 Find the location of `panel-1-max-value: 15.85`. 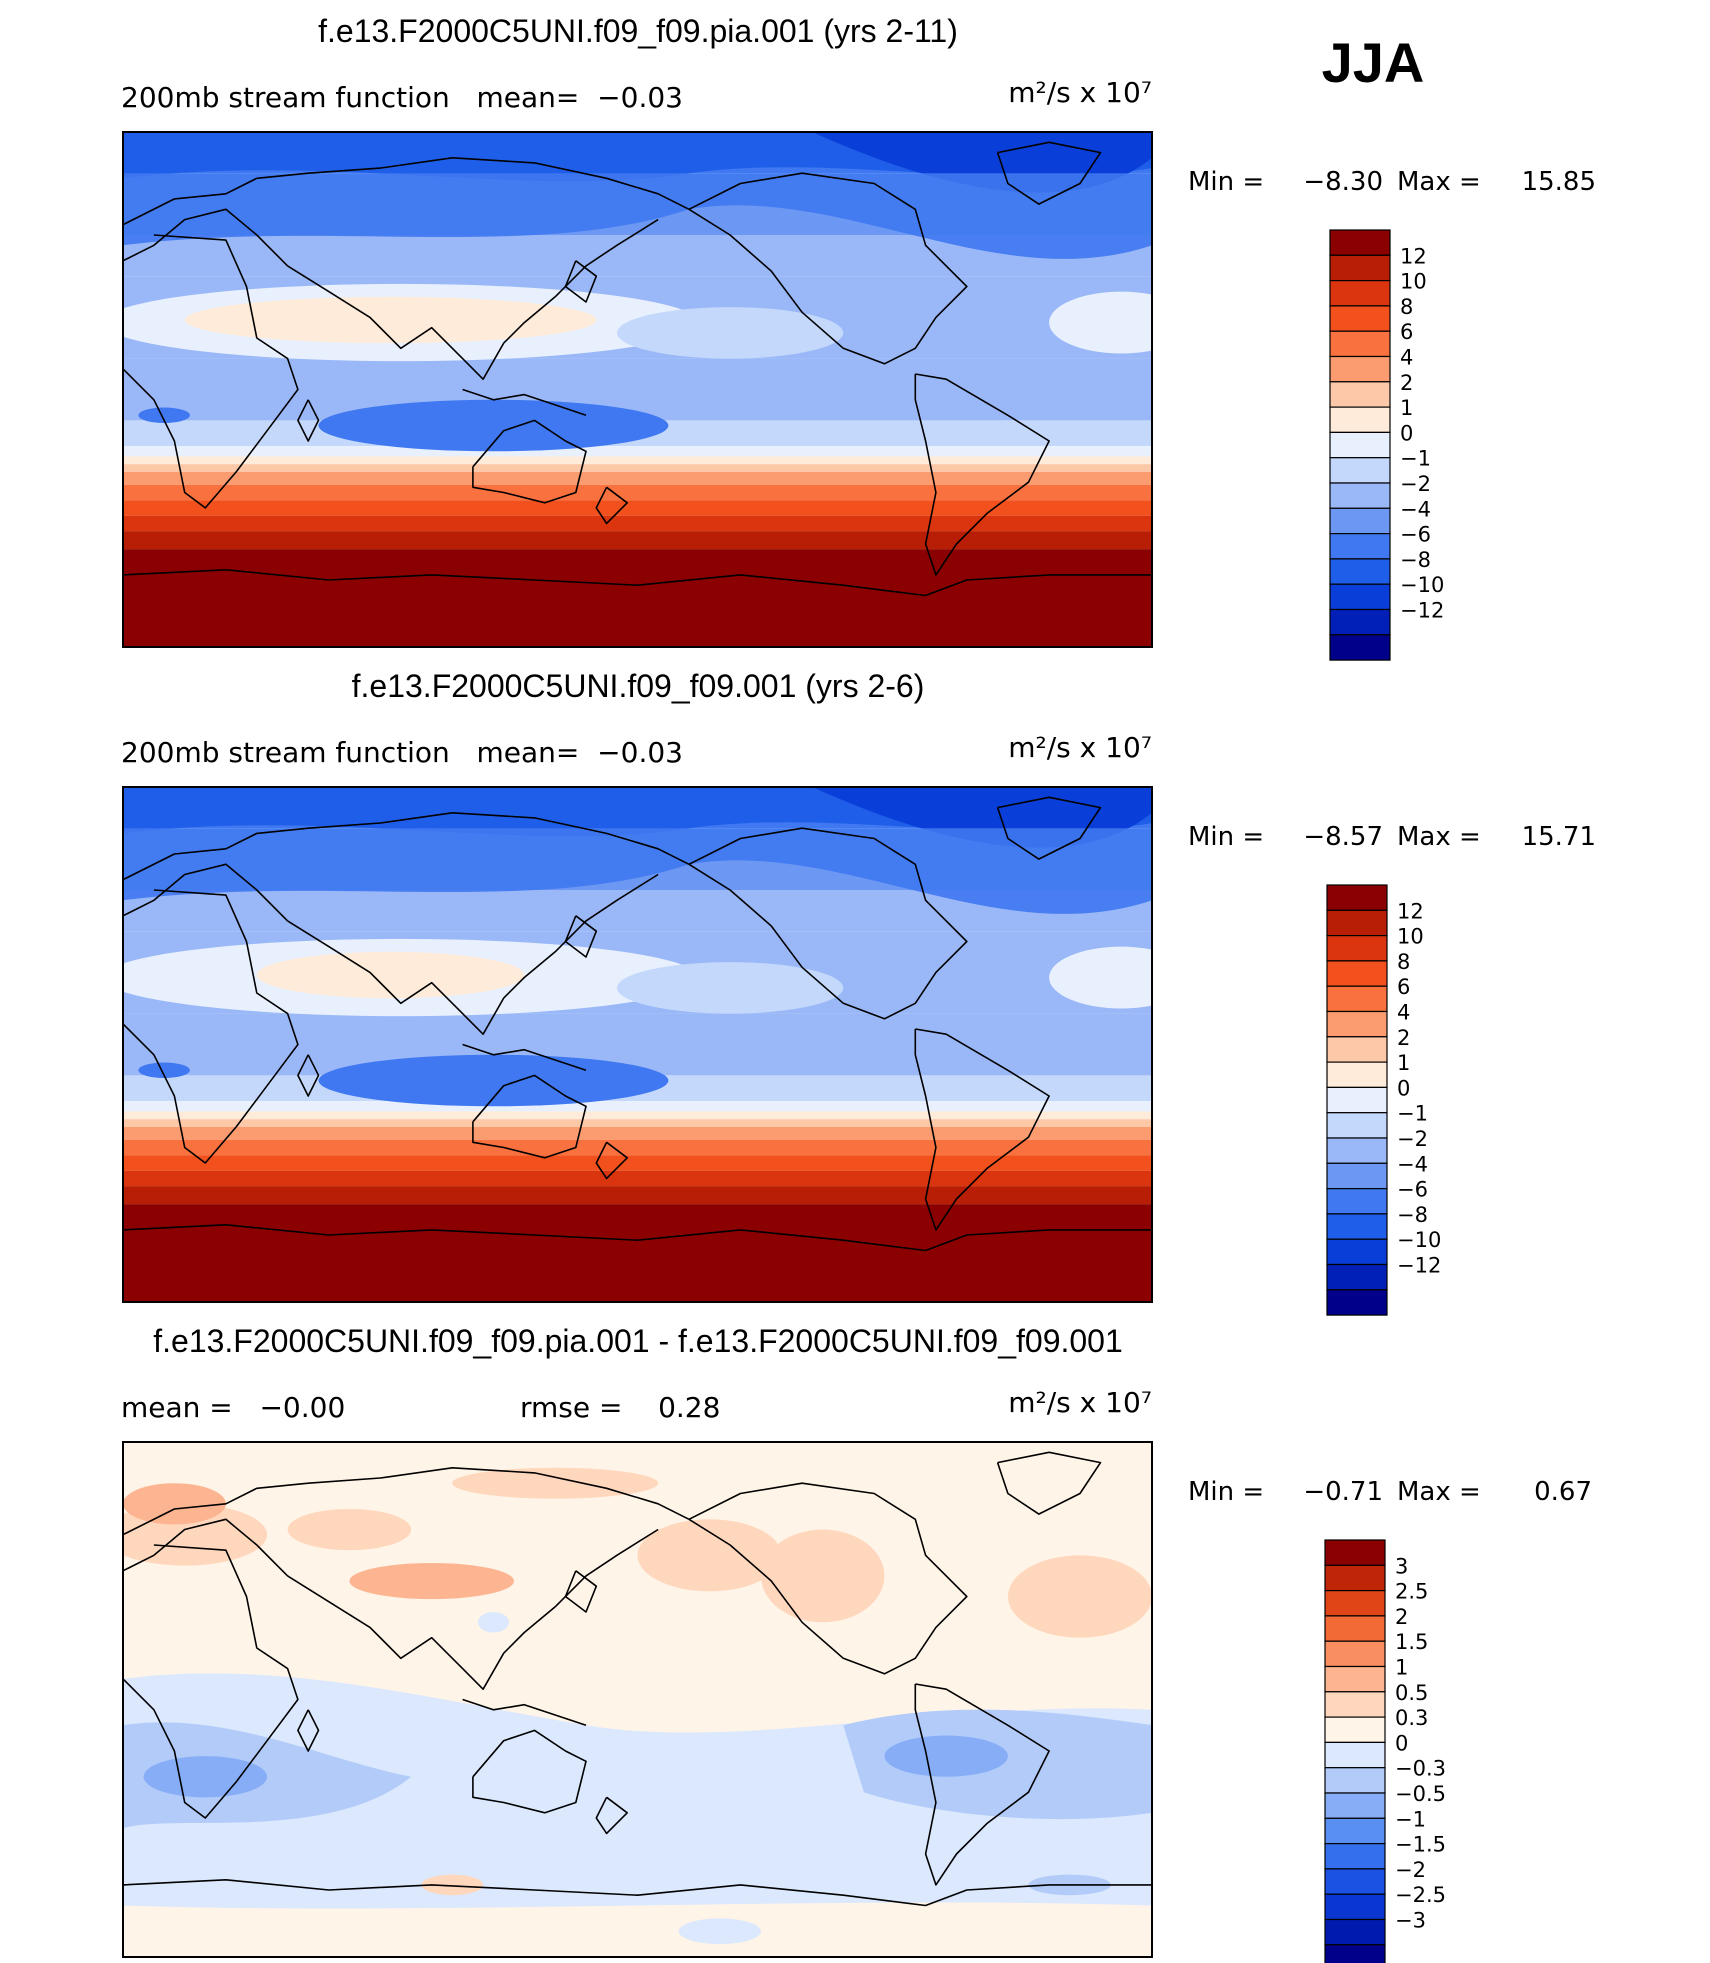

panel-1-max-value: 15.85 is located at coordinates (1559, 182).